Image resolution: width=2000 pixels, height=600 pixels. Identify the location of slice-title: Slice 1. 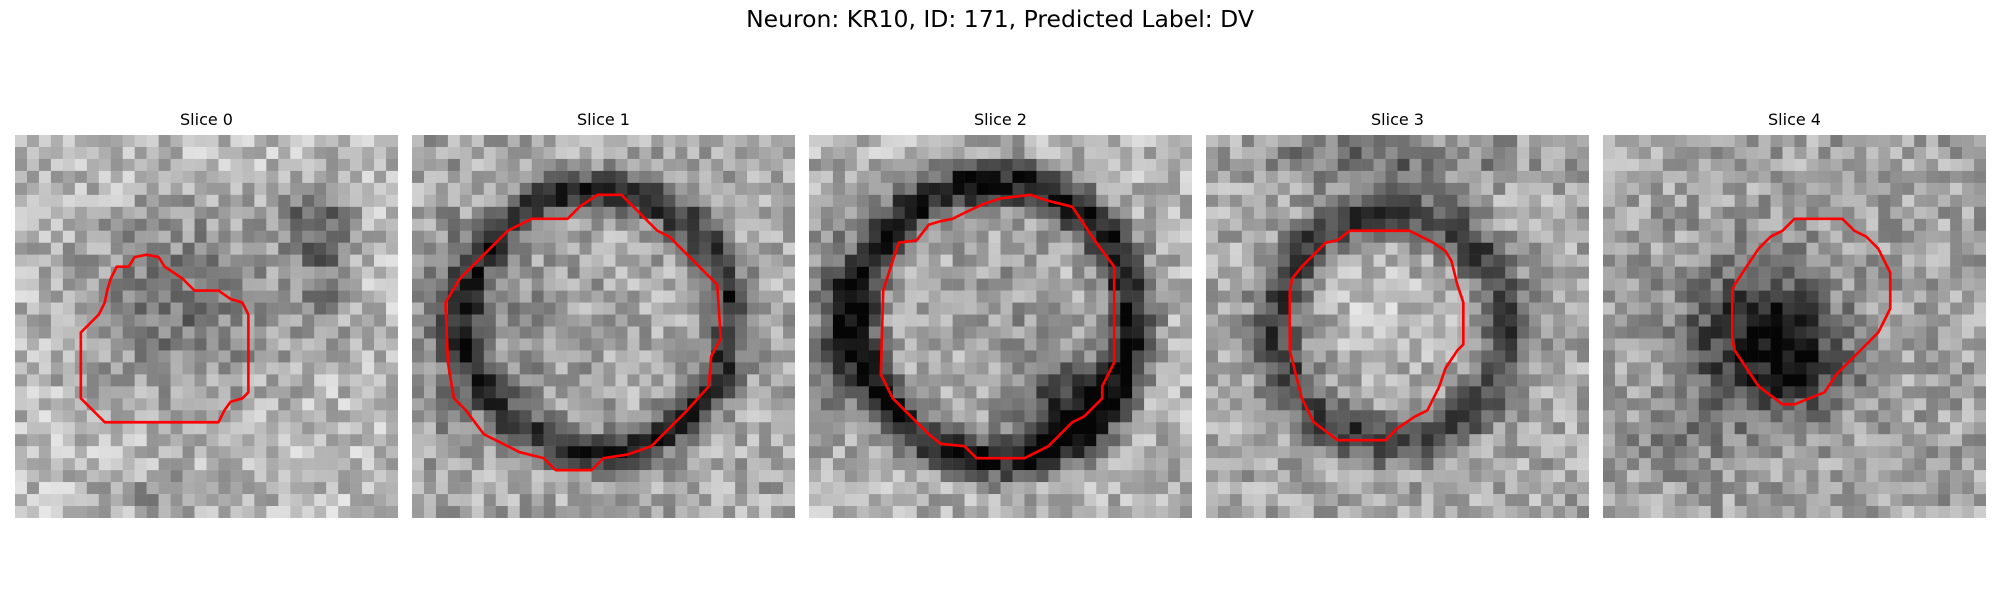
(603, 119).